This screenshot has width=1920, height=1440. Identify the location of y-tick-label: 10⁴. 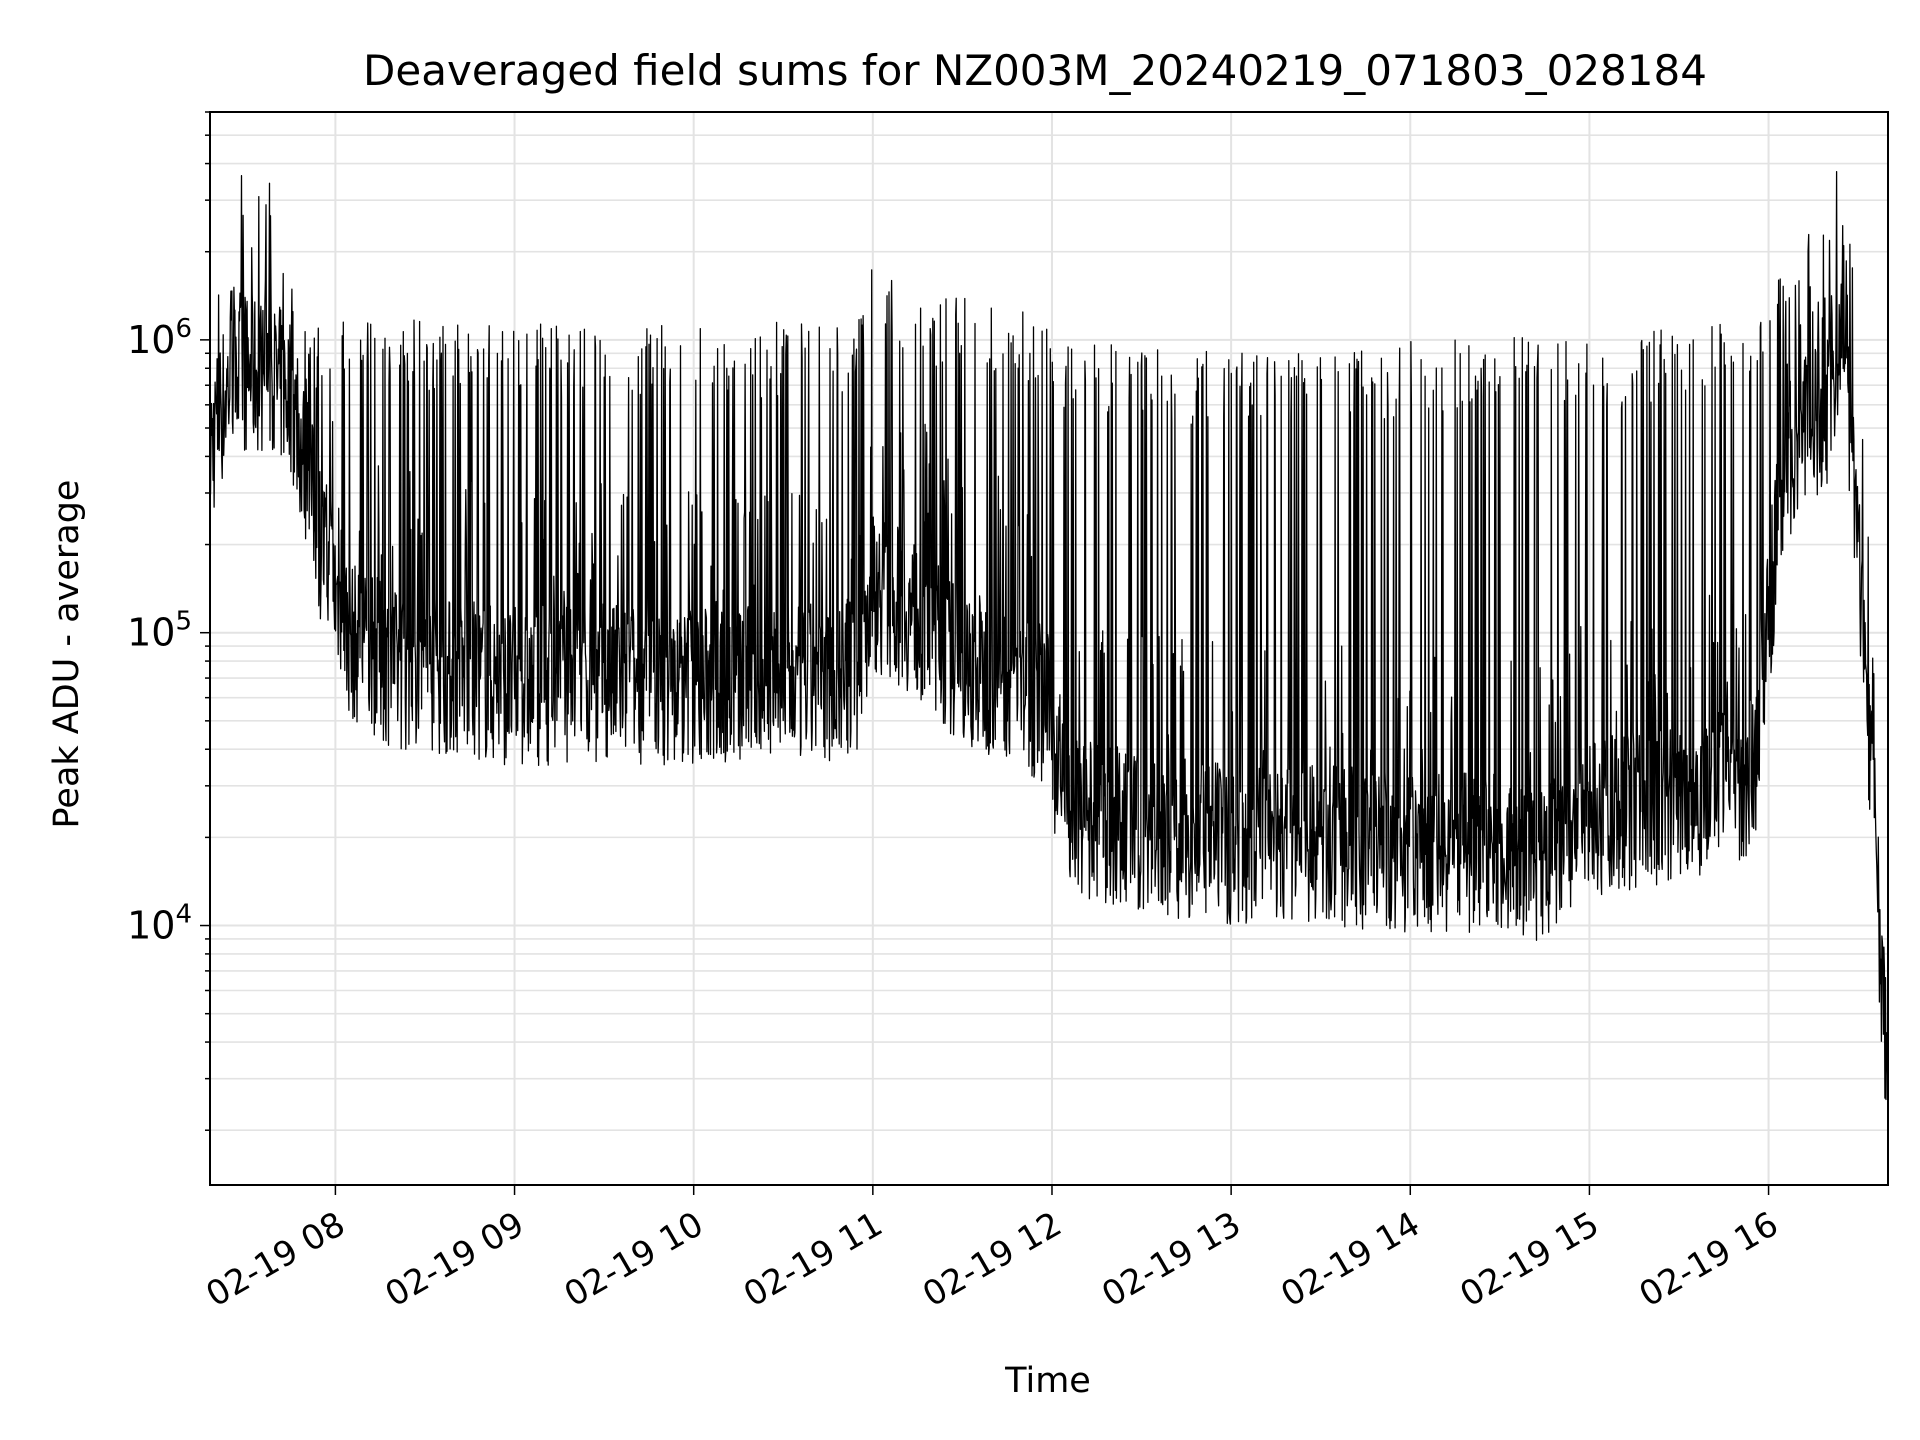
(159, 924).